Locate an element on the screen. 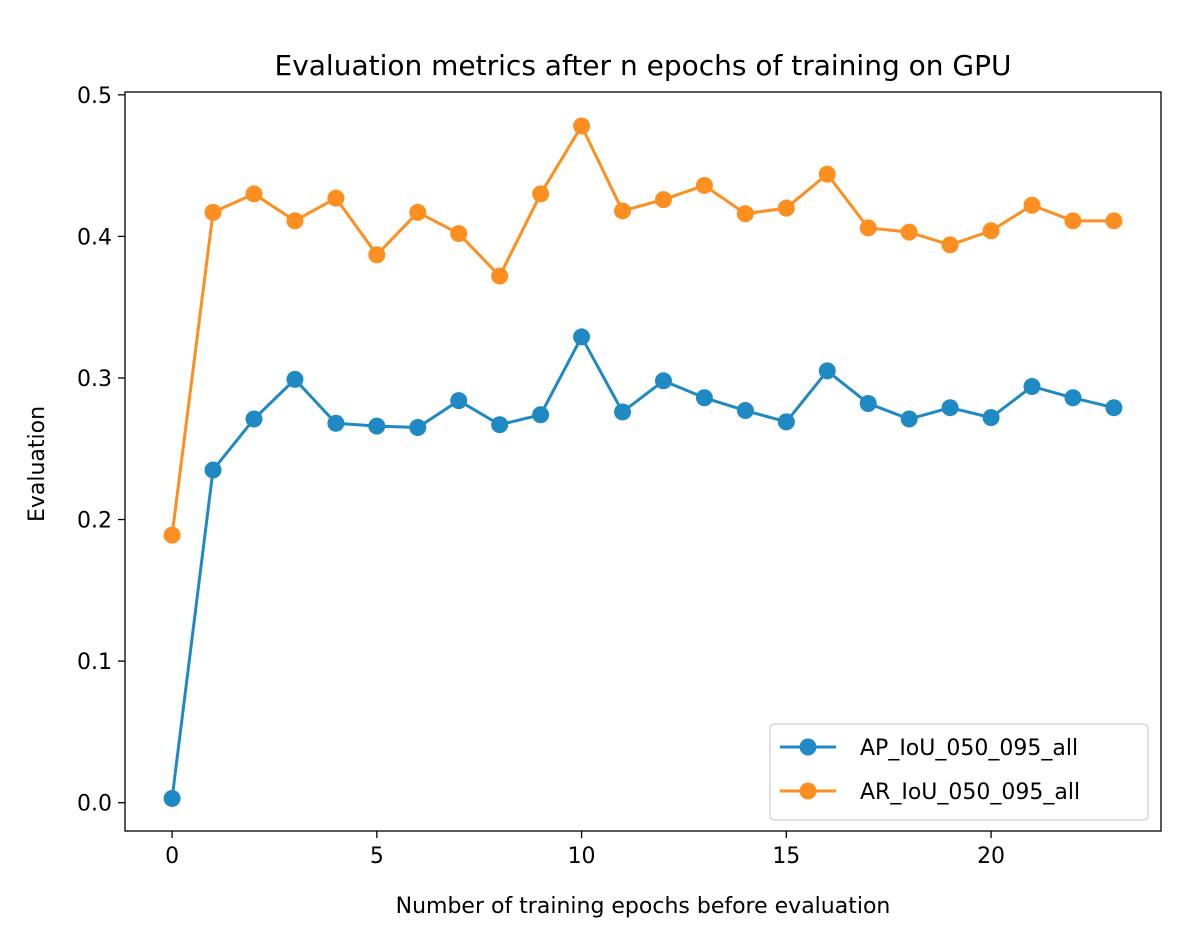 The image size is (1198, 938). x-tick-label: 20 is located at coordinates (991, 856).